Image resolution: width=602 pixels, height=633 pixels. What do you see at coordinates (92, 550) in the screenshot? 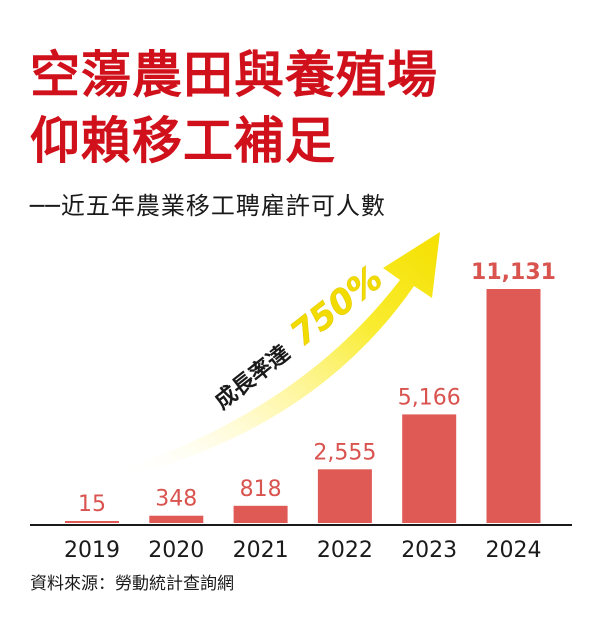
I see `x-tick-label-2019: 2019` at bounding box center [92, 550].